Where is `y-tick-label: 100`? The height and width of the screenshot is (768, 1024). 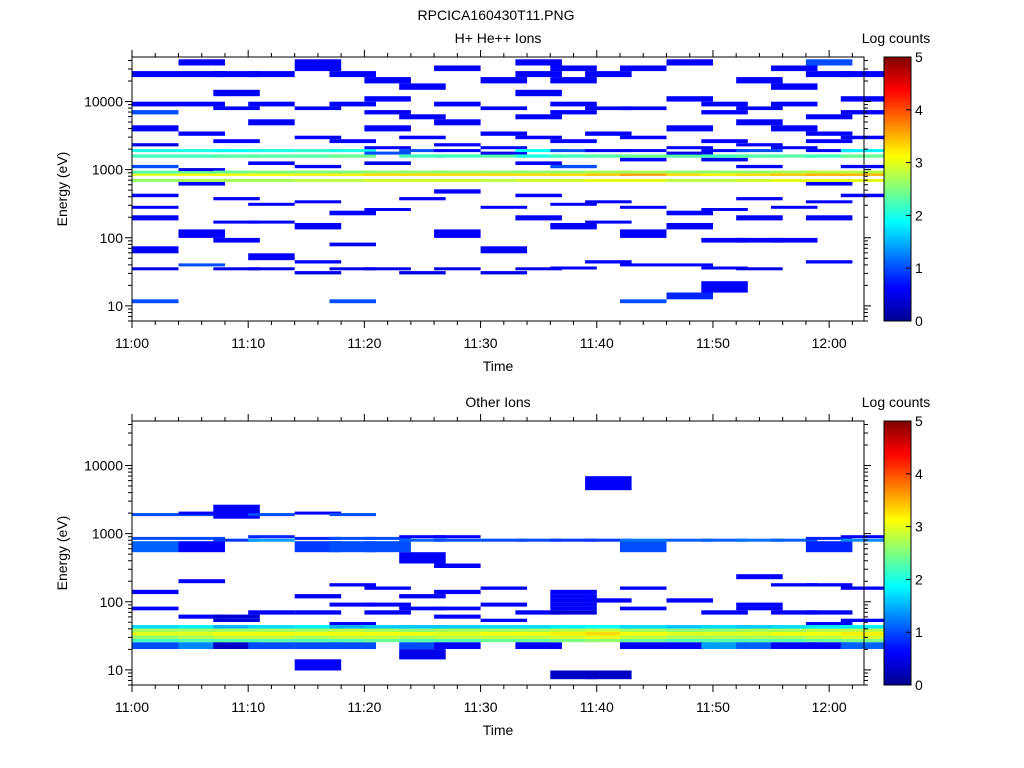
y-tick-label: 100 is located at coordinates (112, 602).